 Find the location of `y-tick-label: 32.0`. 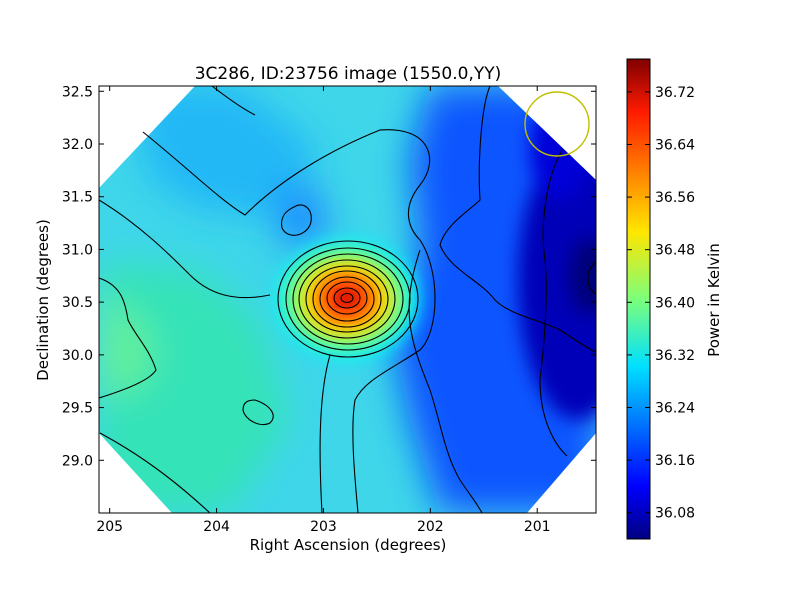

y-tick-label: 32.0 is located at coordinates (77, 145).